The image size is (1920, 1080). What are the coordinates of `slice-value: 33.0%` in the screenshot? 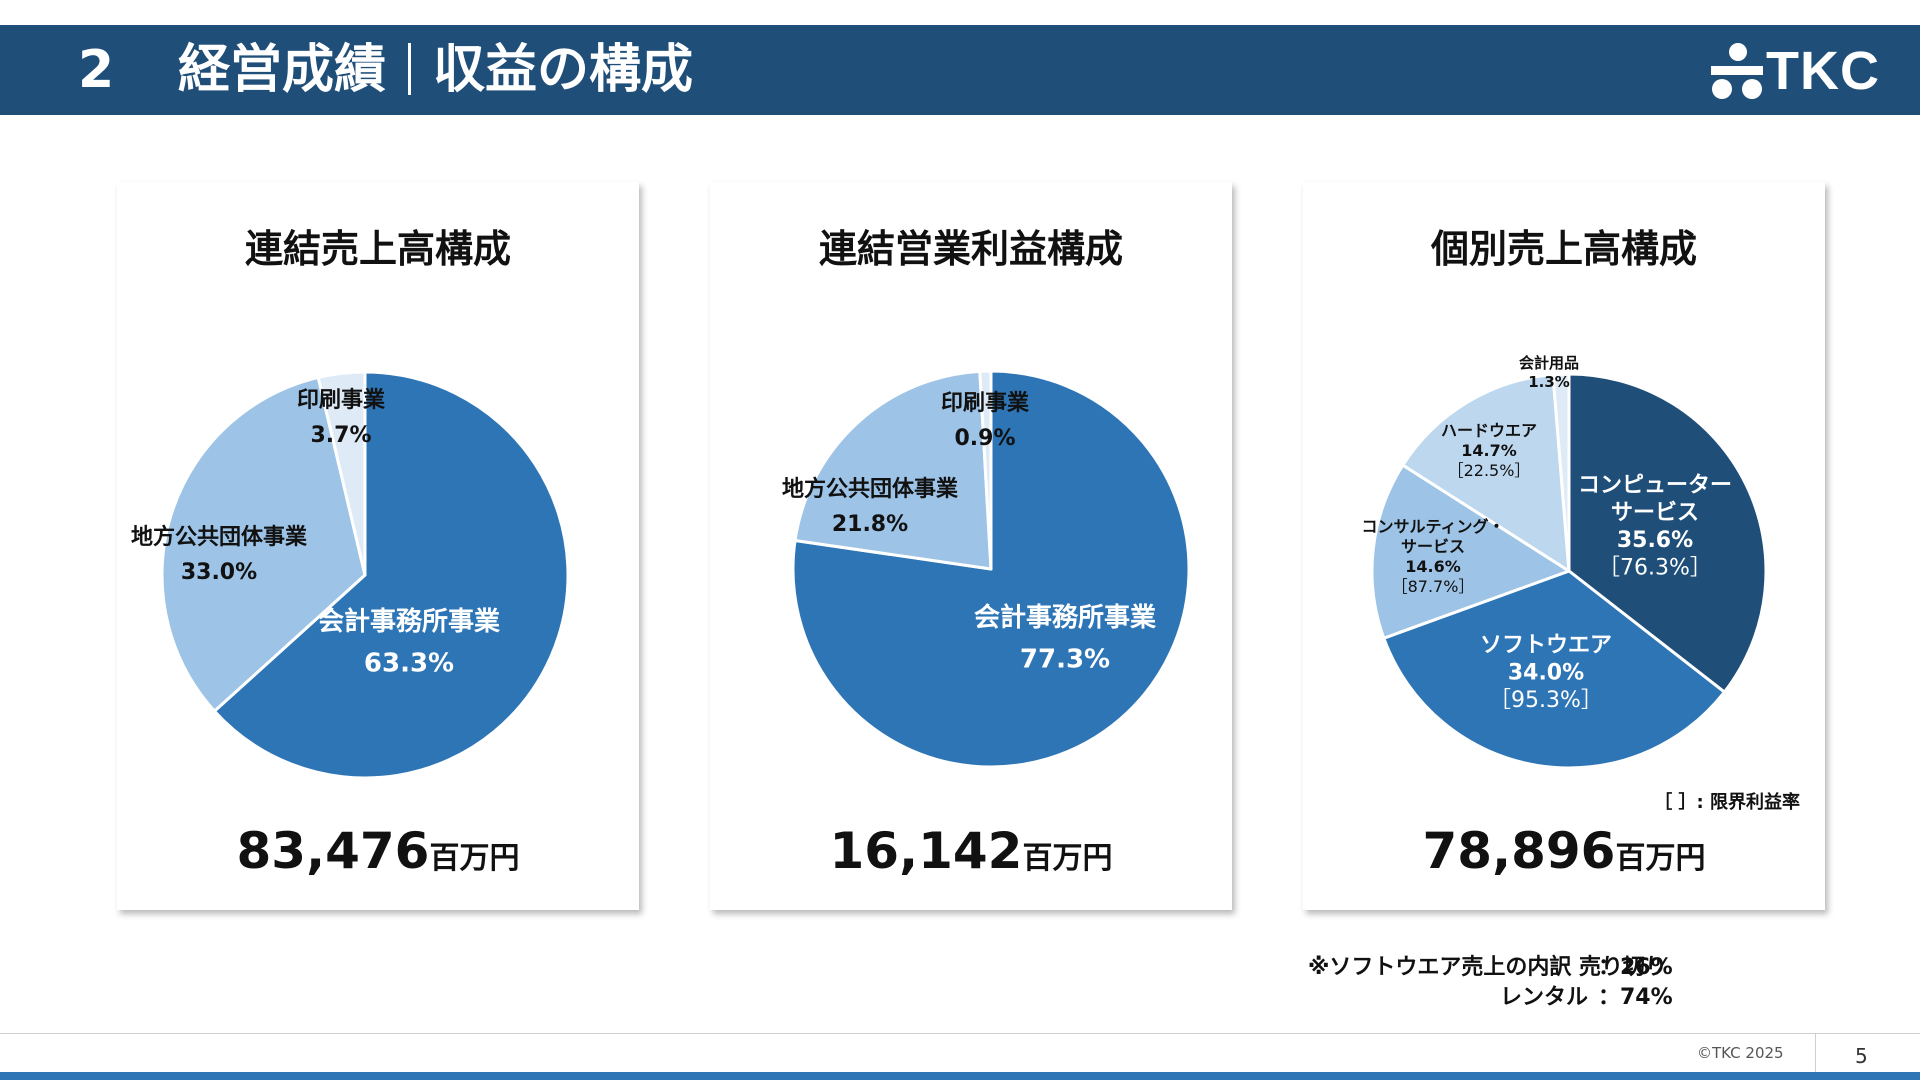 It's located at (219, 572).